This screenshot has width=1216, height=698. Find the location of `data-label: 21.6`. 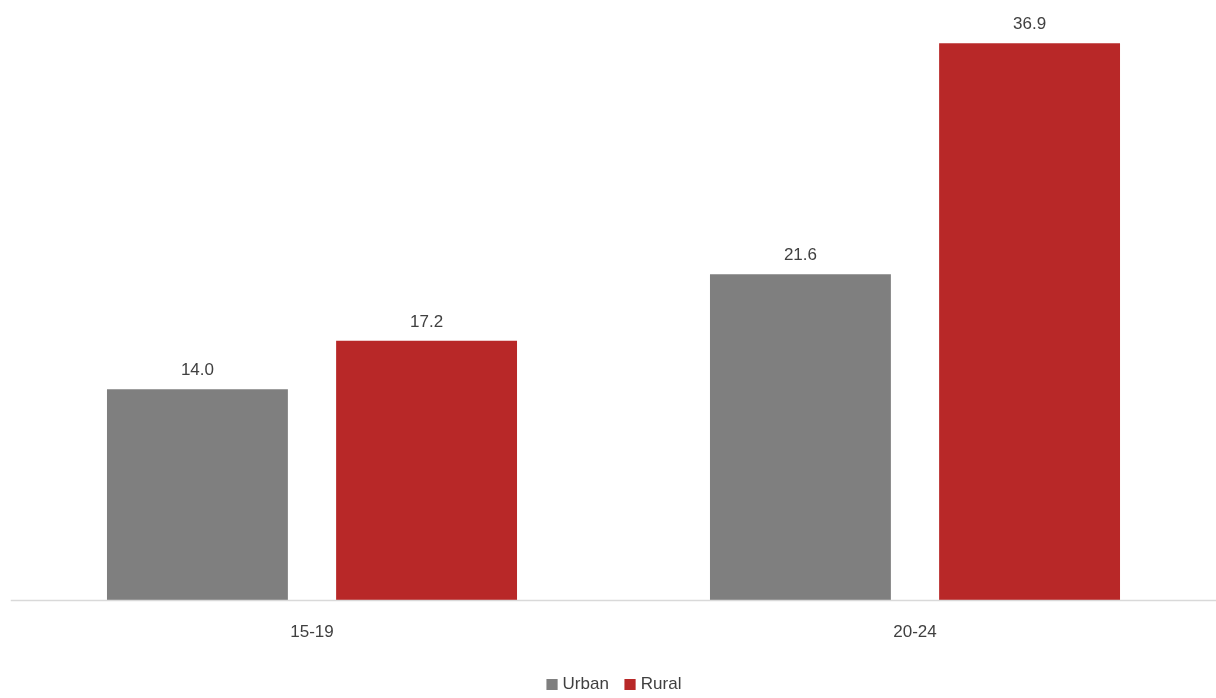

data-label: 21.6 is located at coordinates (800, 255).